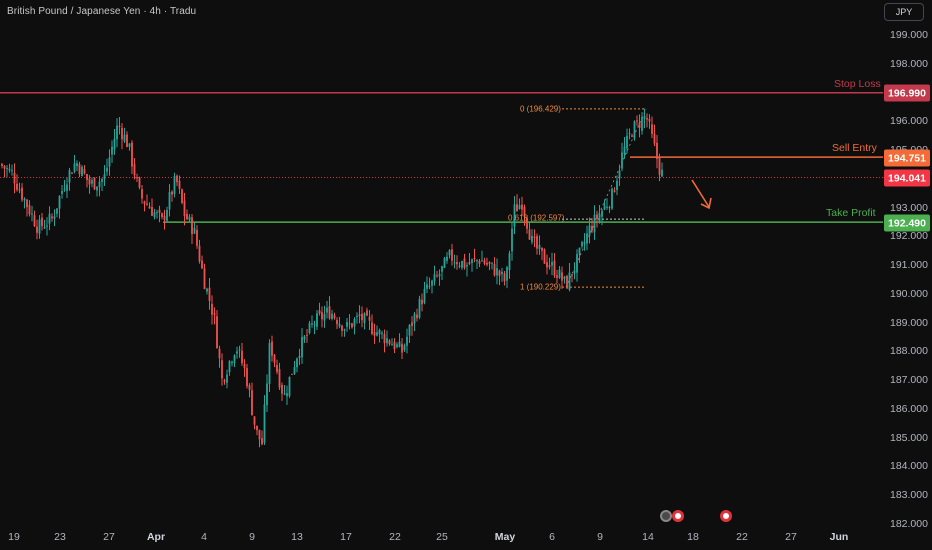 This screenshot has width=932, height=550. Describe the element at coordinates (904, 12) in the screenshot. I see `currency-button: JPY` at that location.